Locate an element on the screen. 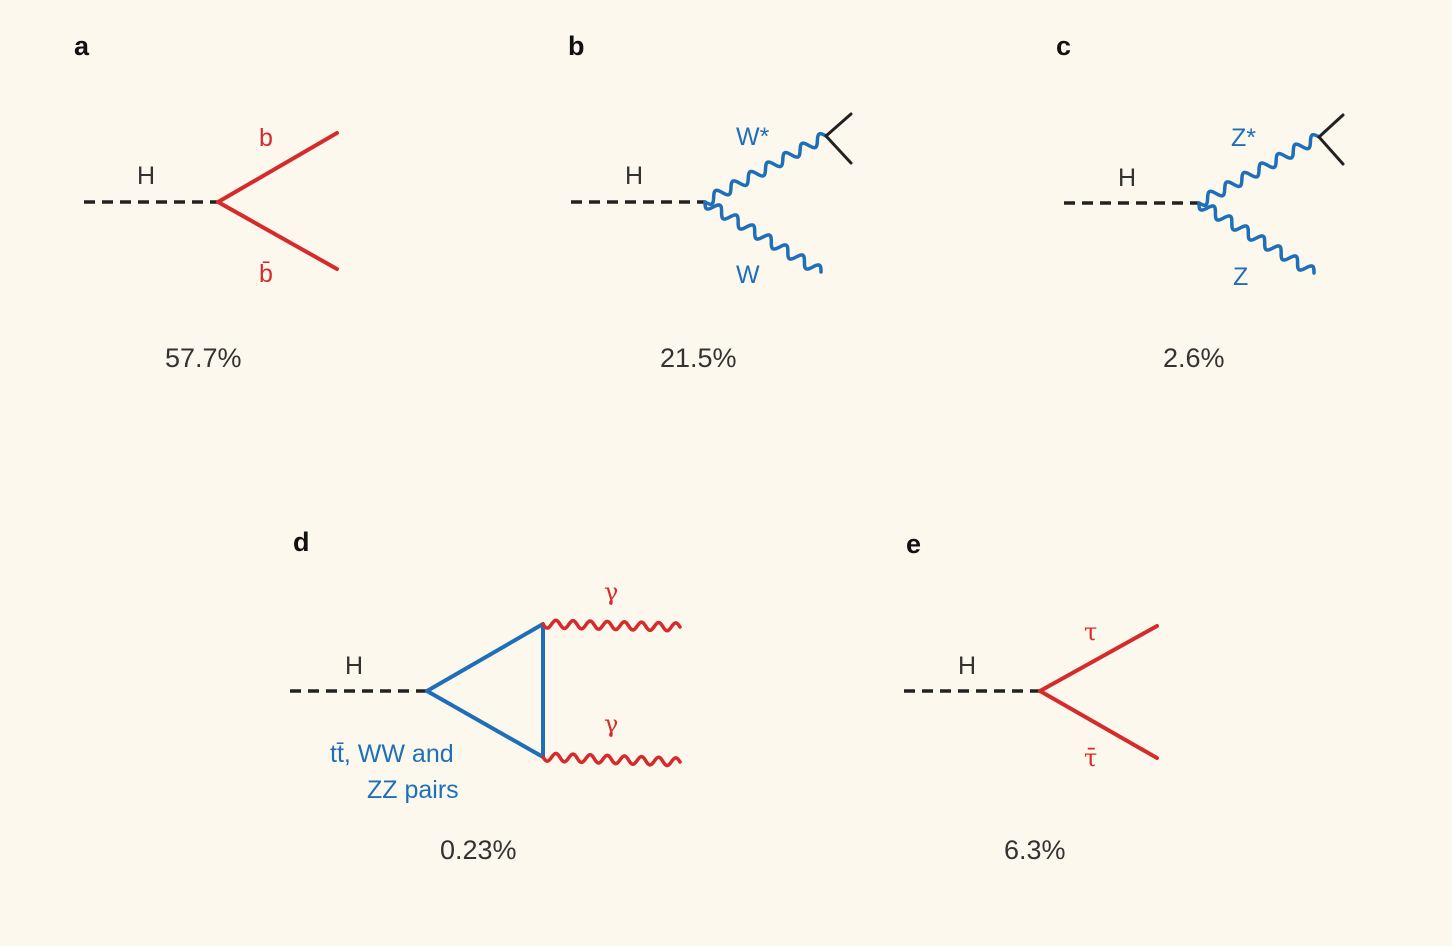  panel-letter-a: a is located at coordinates (82, 46).